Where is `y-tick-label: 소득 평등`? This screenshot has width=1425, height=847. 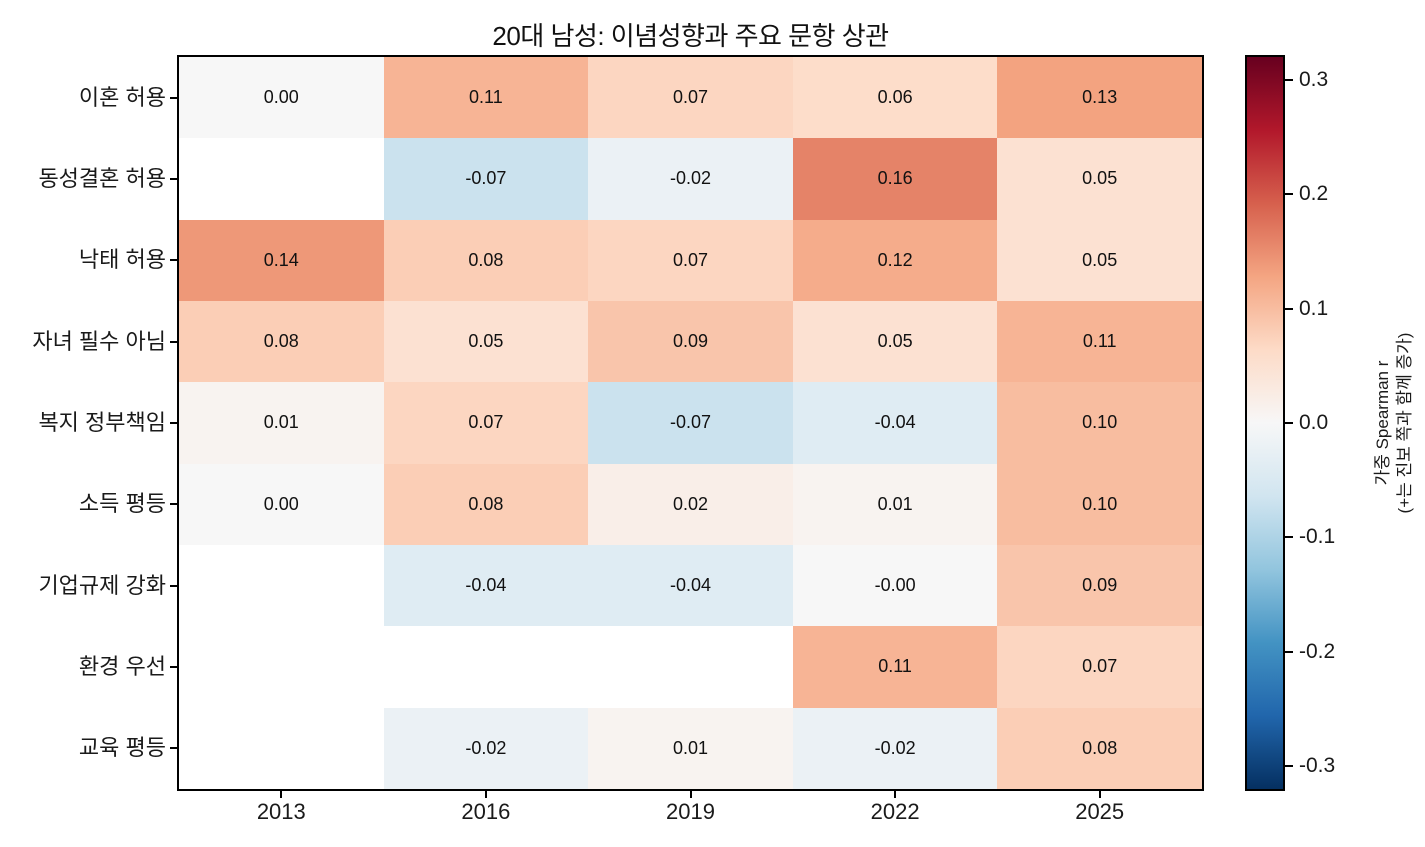
y-tick-label: 소득 평등 is located at coordinates (122, 504).